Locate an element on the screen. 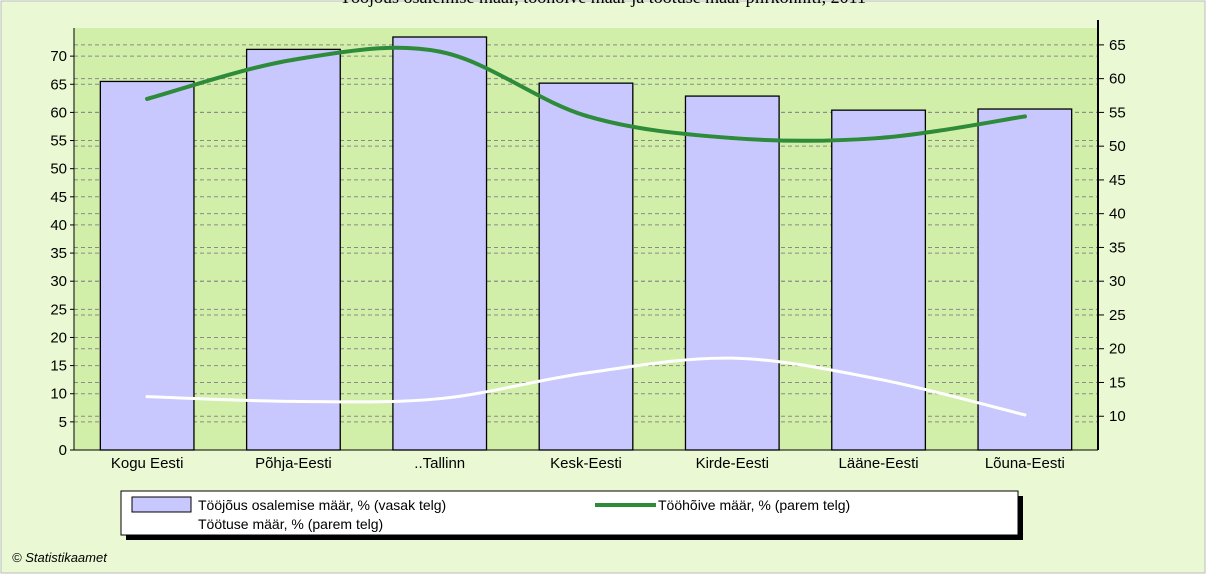 This screenshot has height=579, width=1206. category-label: ..Tallinn is located at coordinates (439, 463).